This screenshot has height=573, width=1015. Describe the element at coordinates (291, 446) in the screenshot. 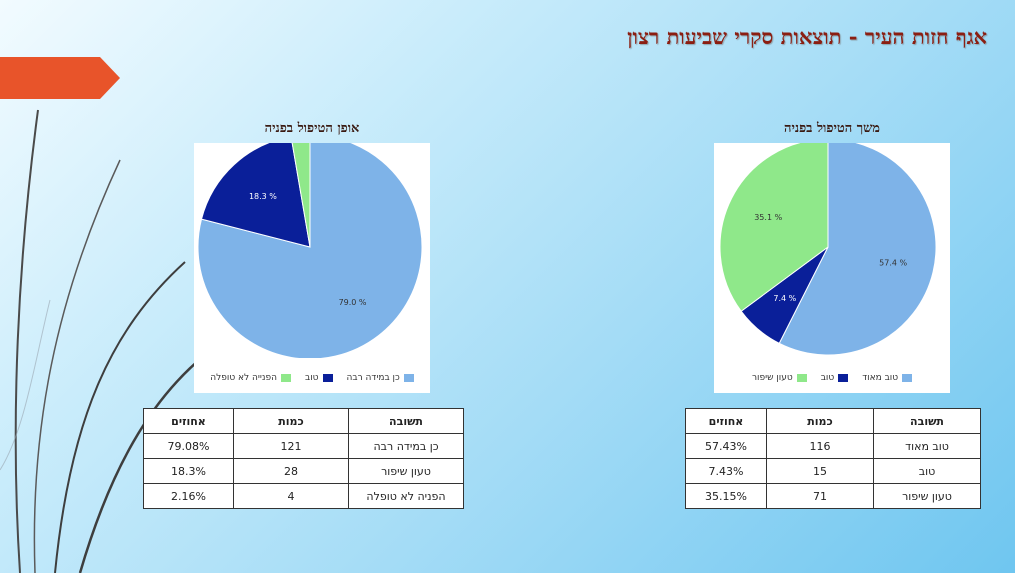

I see `table-cell: 121` at that location.